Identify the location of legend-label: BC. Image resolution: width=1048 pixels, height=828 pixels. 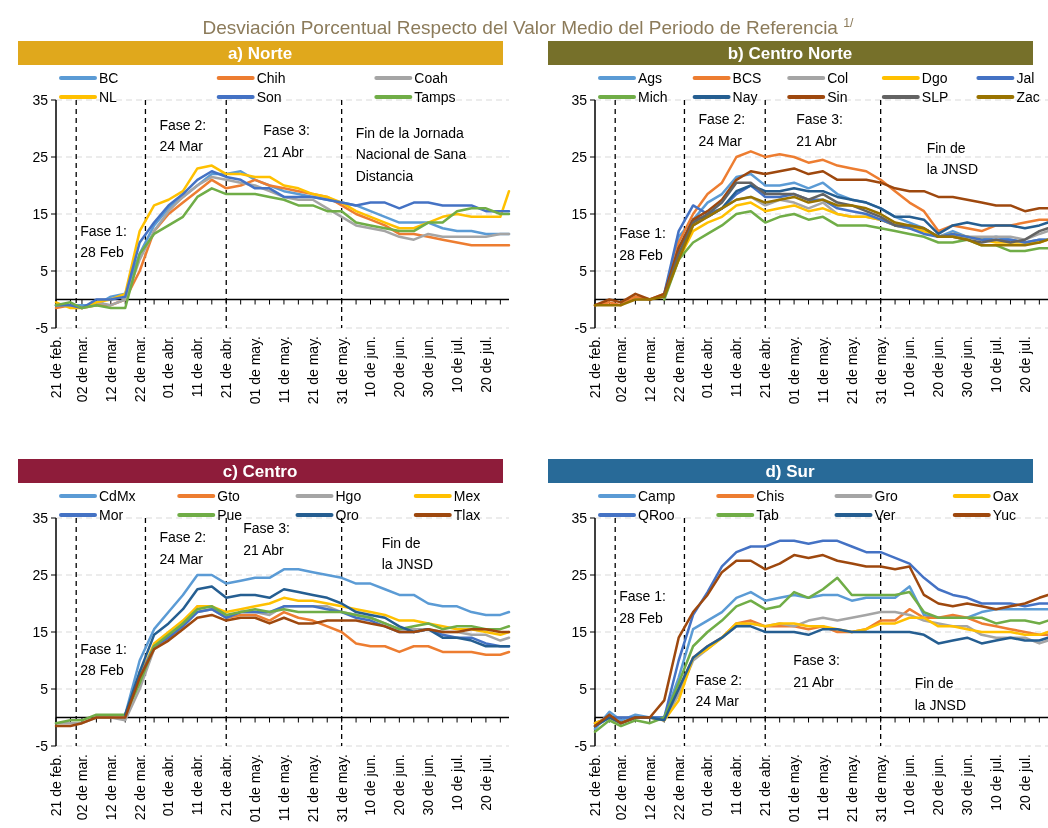
(109, 77).